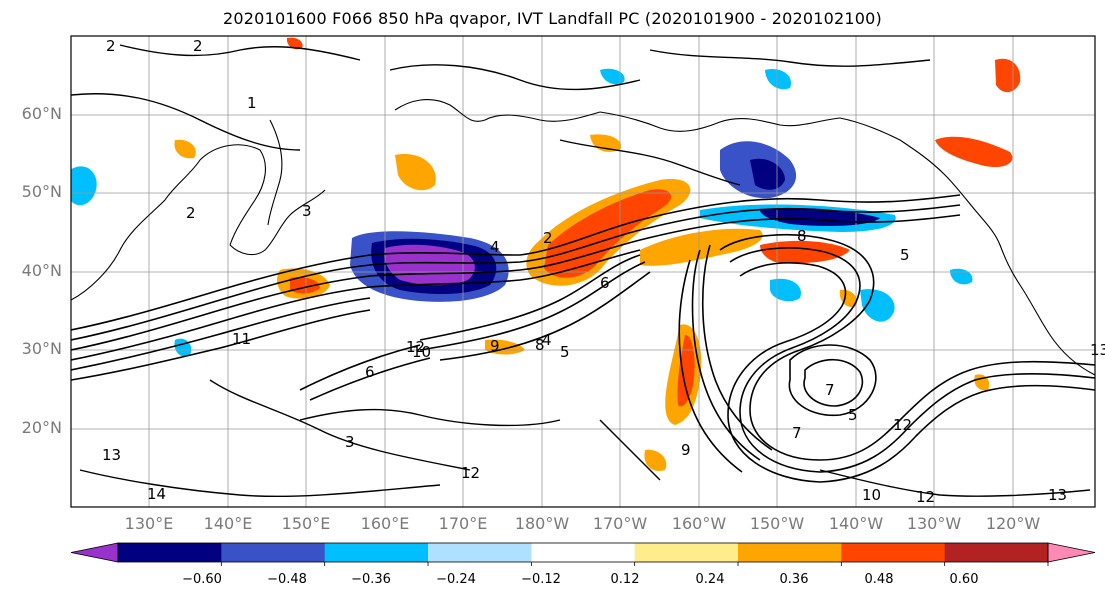 This screenshot has width=1105, height=601. What do you see at coordinates (41, 113) in the screenshot?
I see `lat-tick-label: 60°N` at bounding box center [41, 113].